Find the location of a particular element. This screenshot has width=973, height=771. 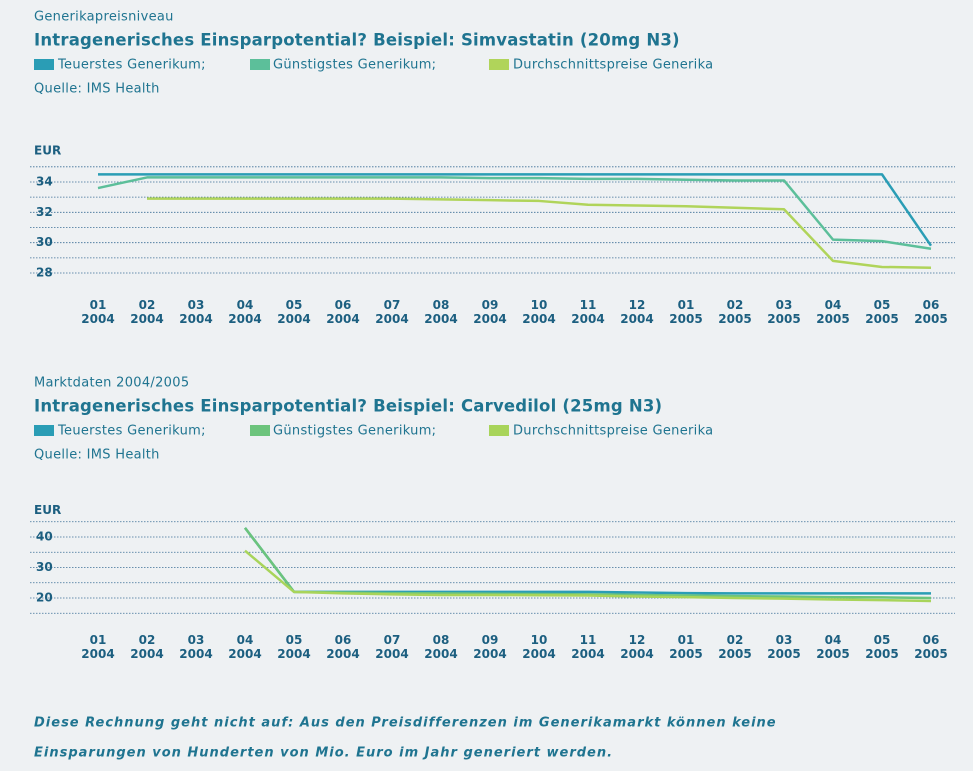

y-tick-label: 28 is located at coordinates (44, 273).